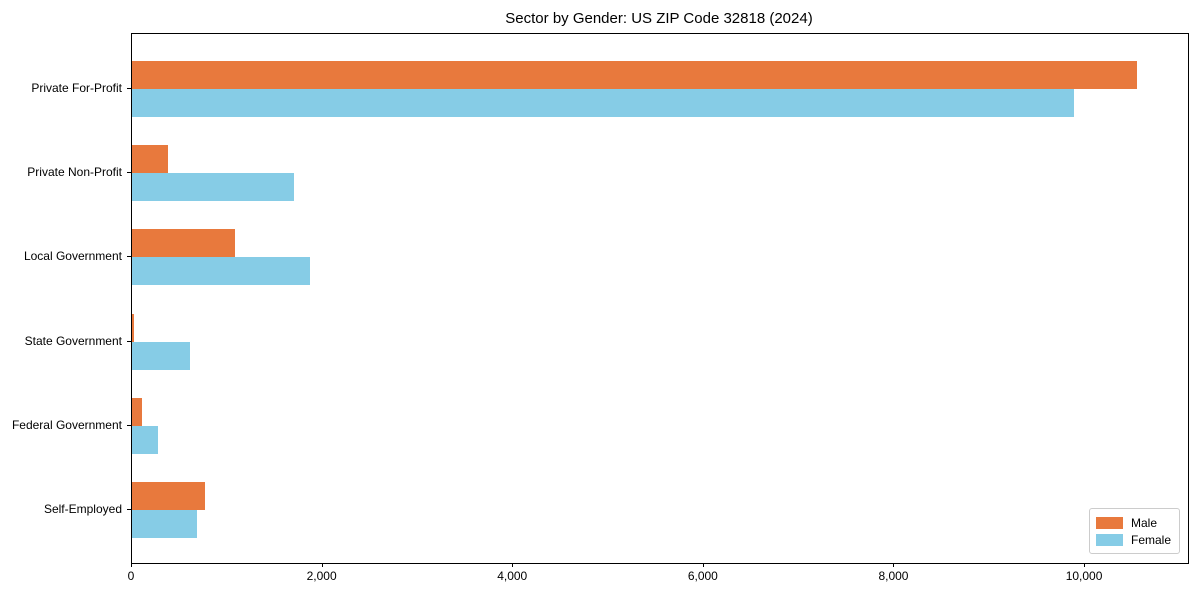 This screenshot has width=1200, height=600. What do you see at coordinates (1084, 576) in the screenshot?
I see `x-tick-label: 10,000` at bounding box center [1084, 576].